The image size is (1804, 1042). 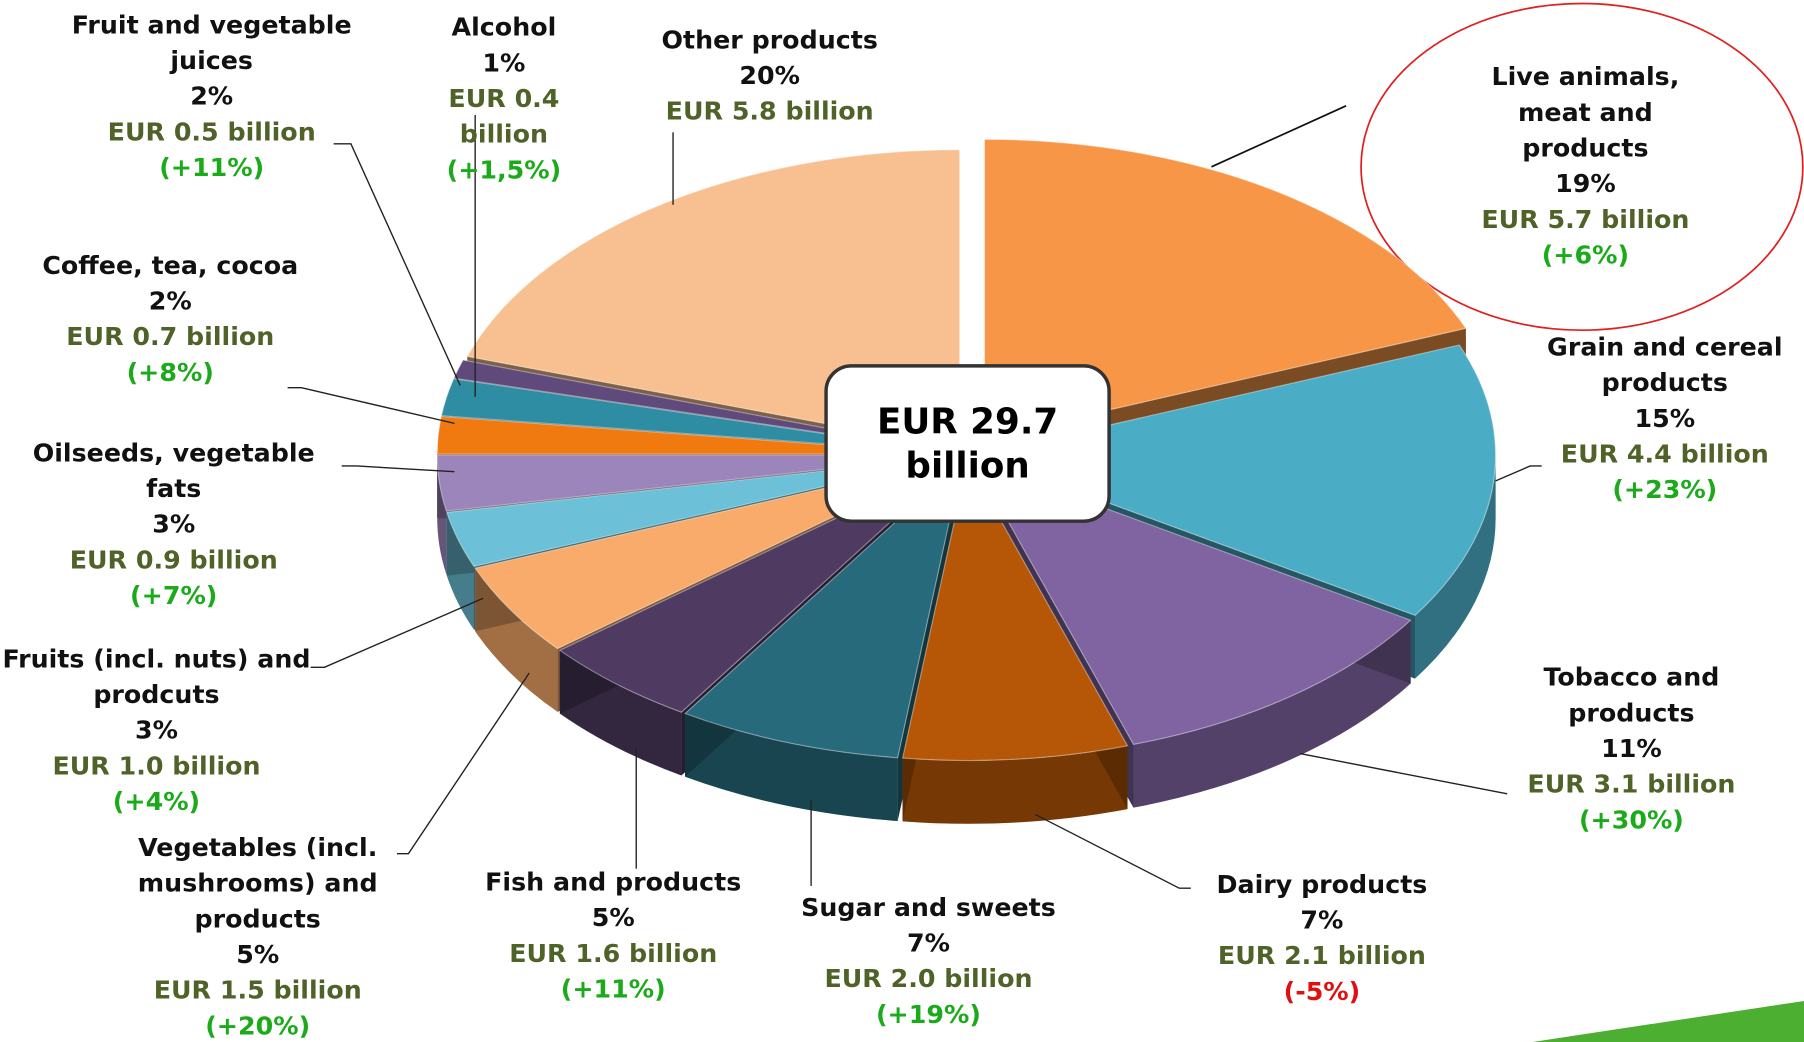 I want to click on category-label: Oilseeds, vegetable fats, so click(x=173, y=471).